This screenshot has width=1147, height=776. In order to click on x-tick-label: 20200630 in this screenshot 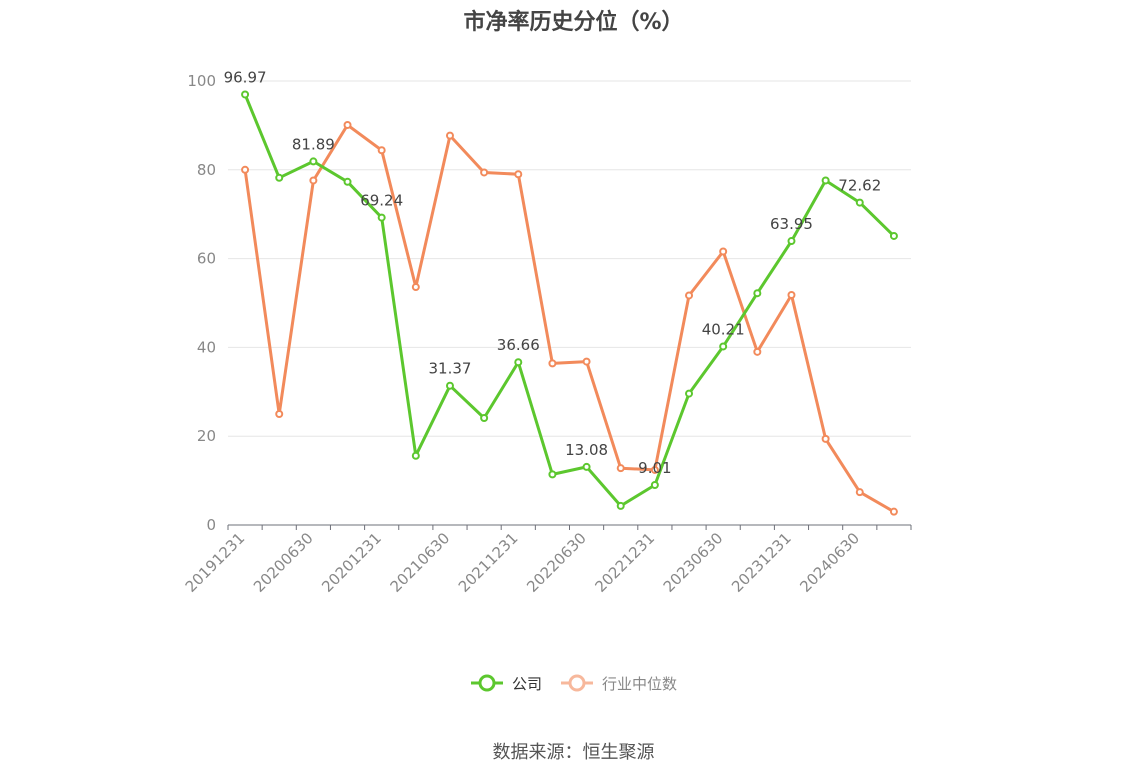, I will do `click(283, 562)`.